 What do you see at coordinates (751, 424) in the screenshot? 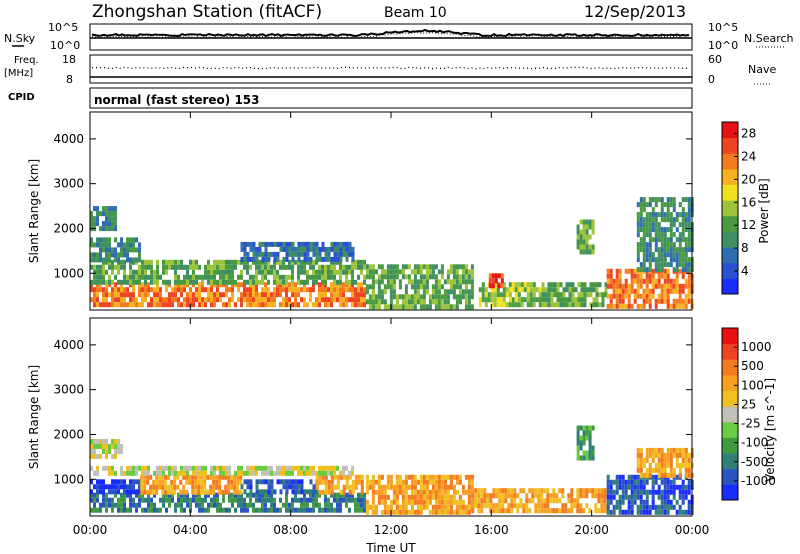
I see `velocity-colorbar-tick-label: -25` at bounding box center [751, 424].